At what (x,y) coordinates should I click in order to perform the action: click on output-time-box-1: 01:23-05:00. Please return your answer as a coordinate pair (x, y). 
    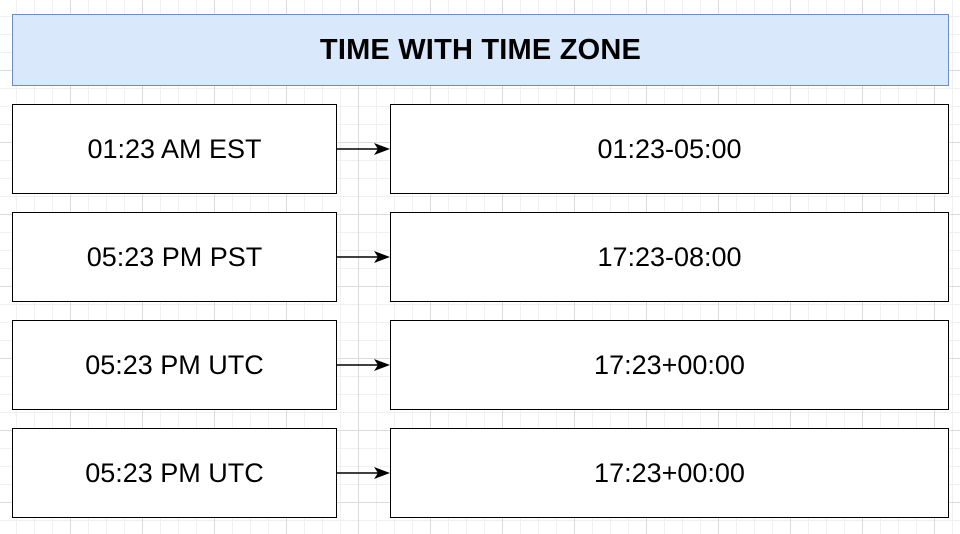
    Looking at the image, I should click on (669, 149).